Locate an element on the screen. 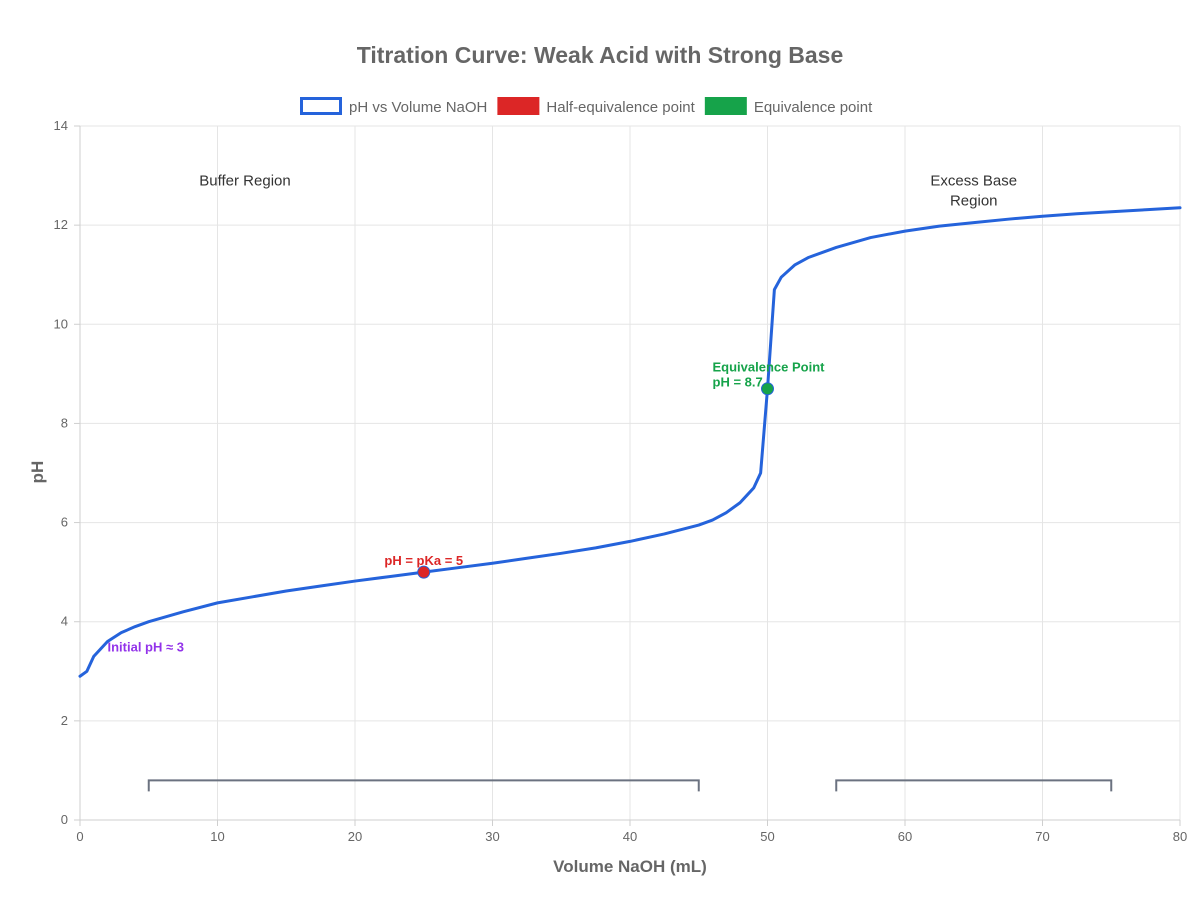 The image size is (1200, 900). legend-swatch-line is located at coordinates (321, 106).